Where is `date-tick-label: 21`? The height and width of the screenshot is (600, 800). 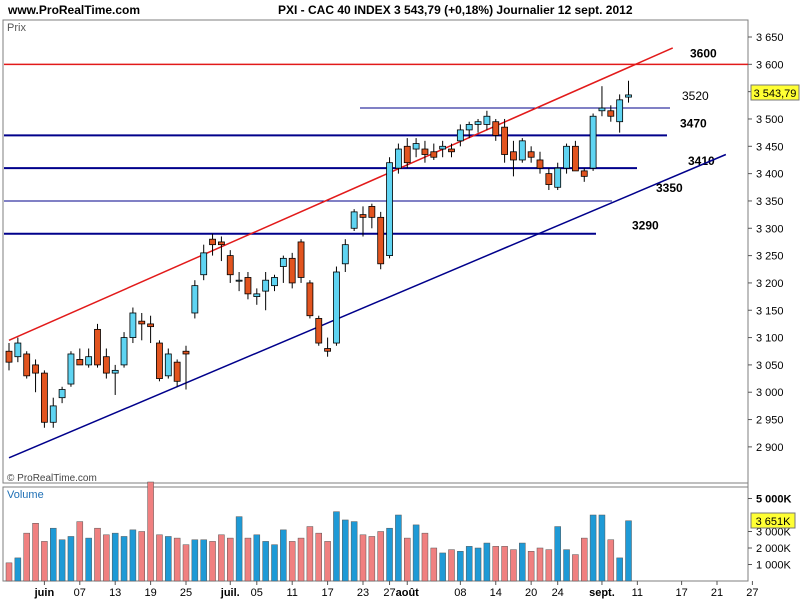 date-tick-label: 21 is located at coordinates (717, 593).